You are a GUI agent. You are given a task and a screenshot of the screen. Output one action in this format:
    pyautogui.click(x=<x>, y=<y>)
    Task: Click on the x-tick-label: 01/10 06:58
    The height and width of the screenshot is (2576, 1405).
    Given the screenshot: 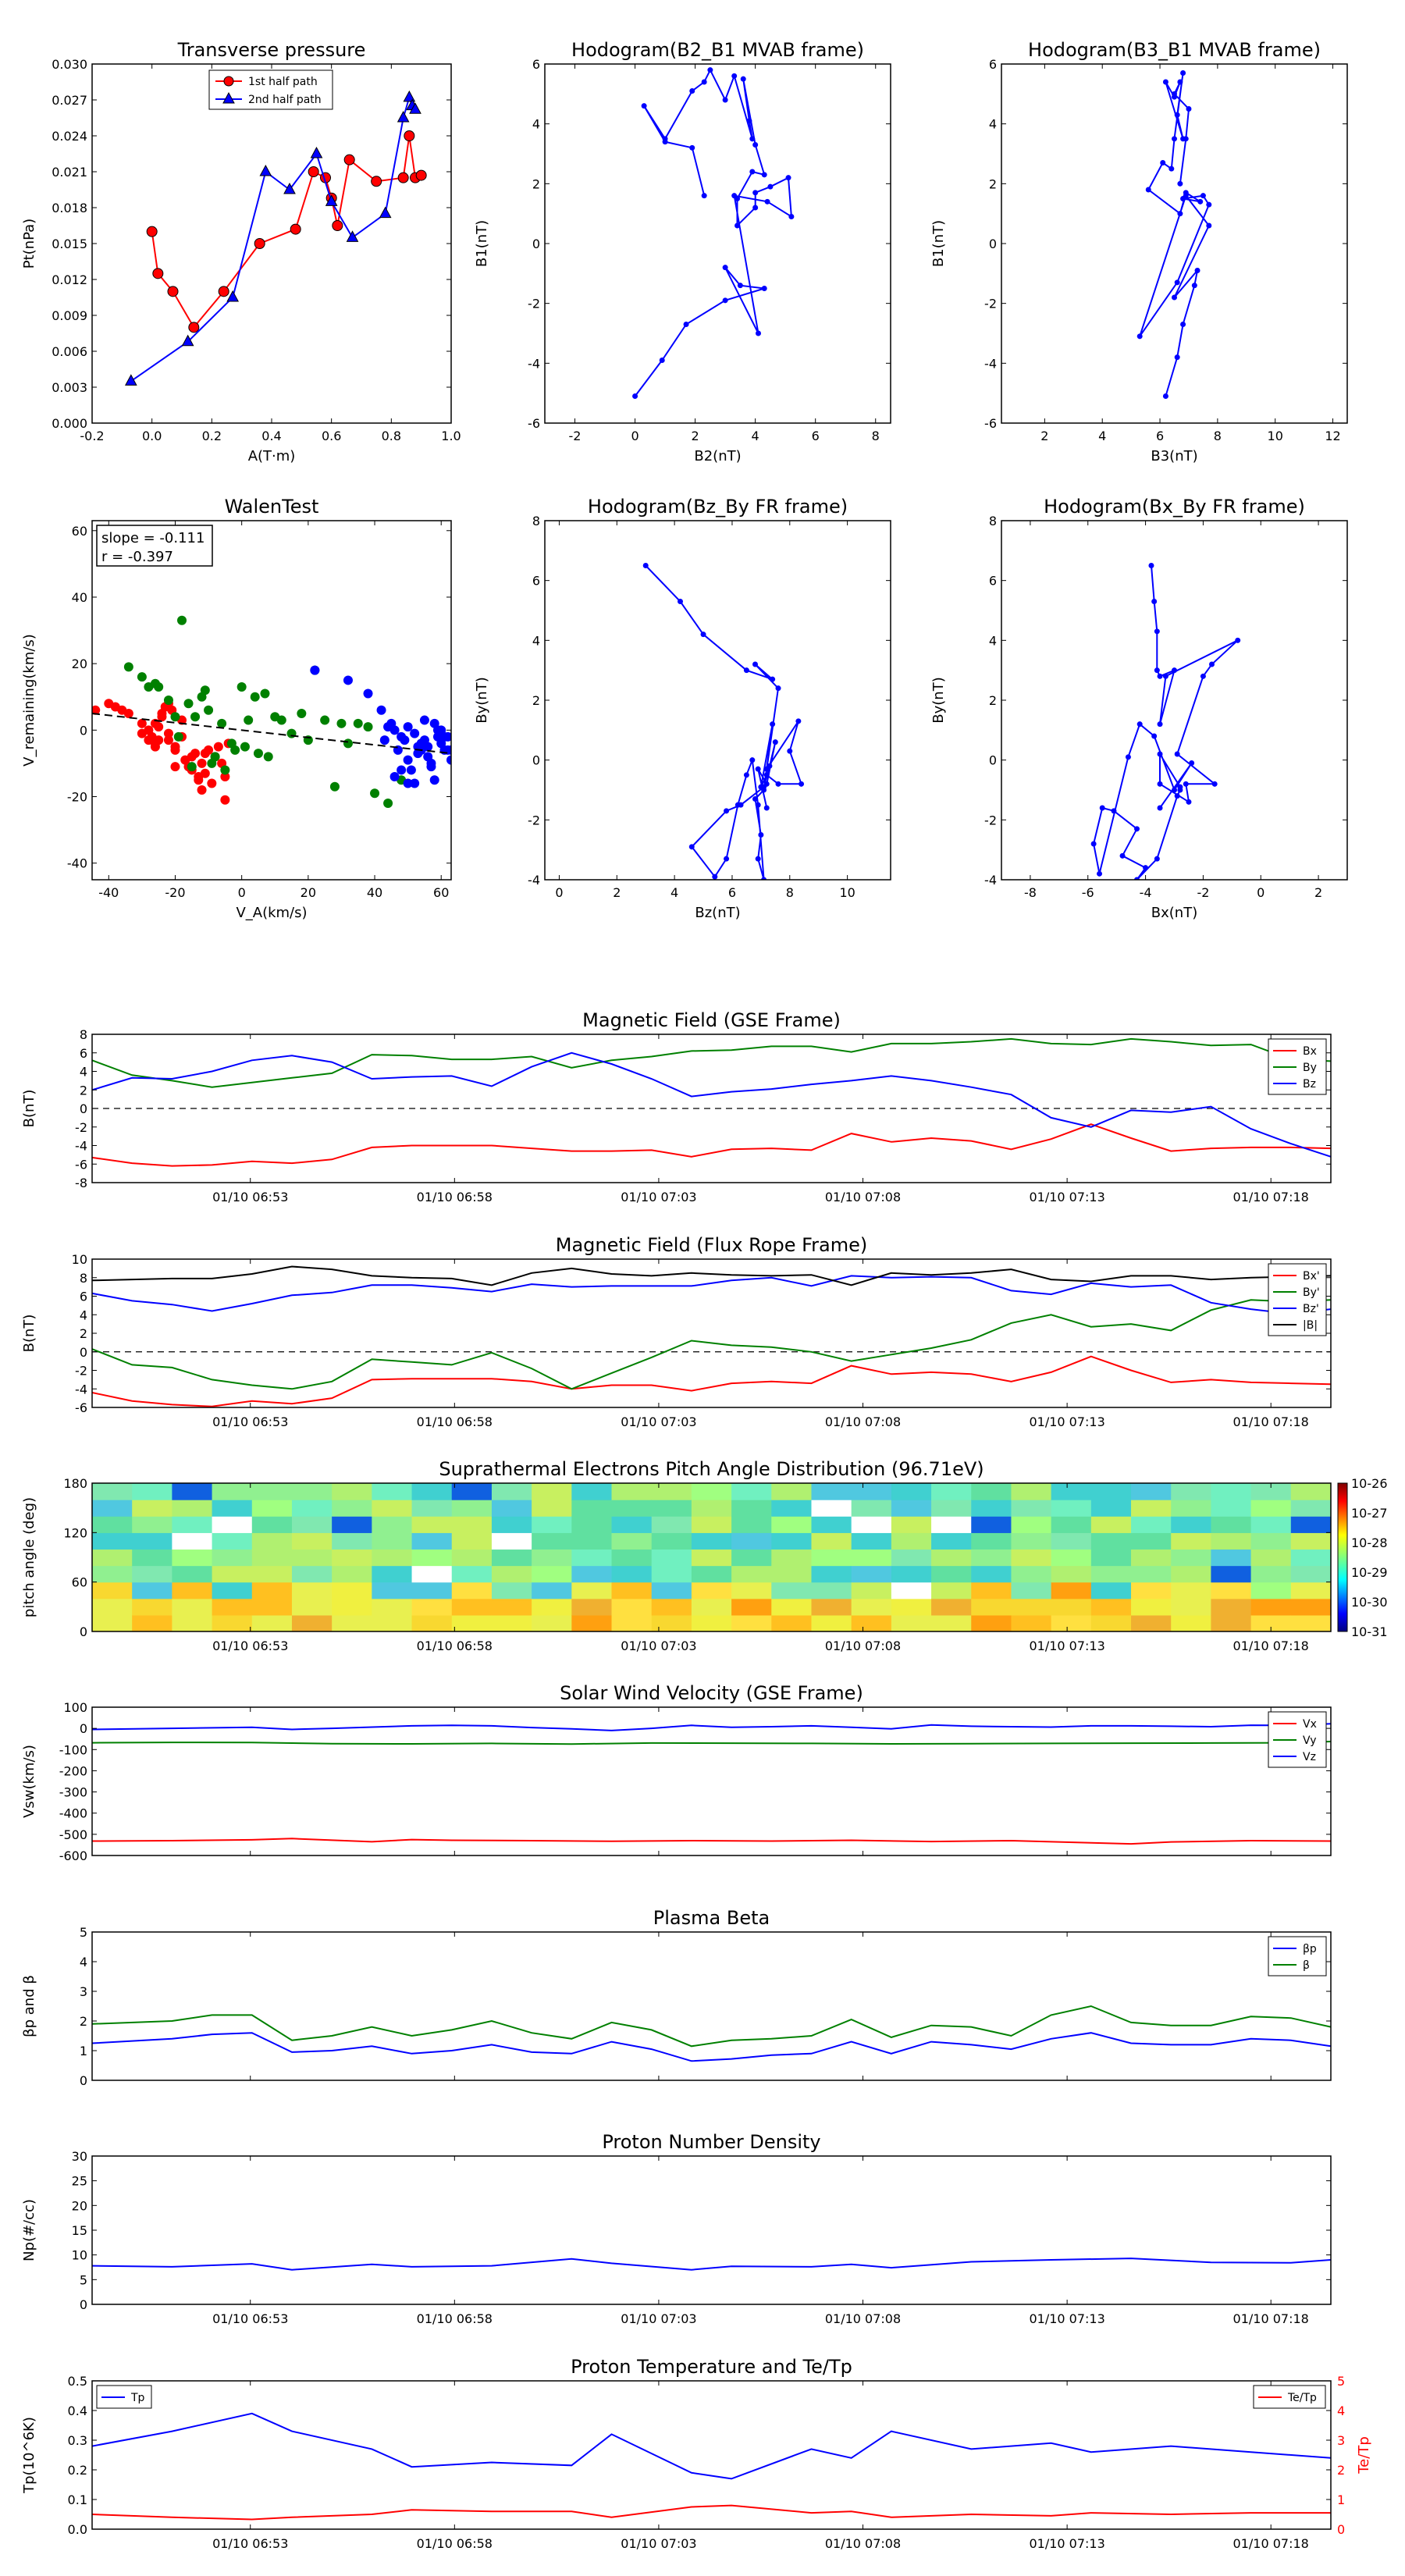 What is the action you would take?
    pyautogui.click(x=455, y=2318)
    